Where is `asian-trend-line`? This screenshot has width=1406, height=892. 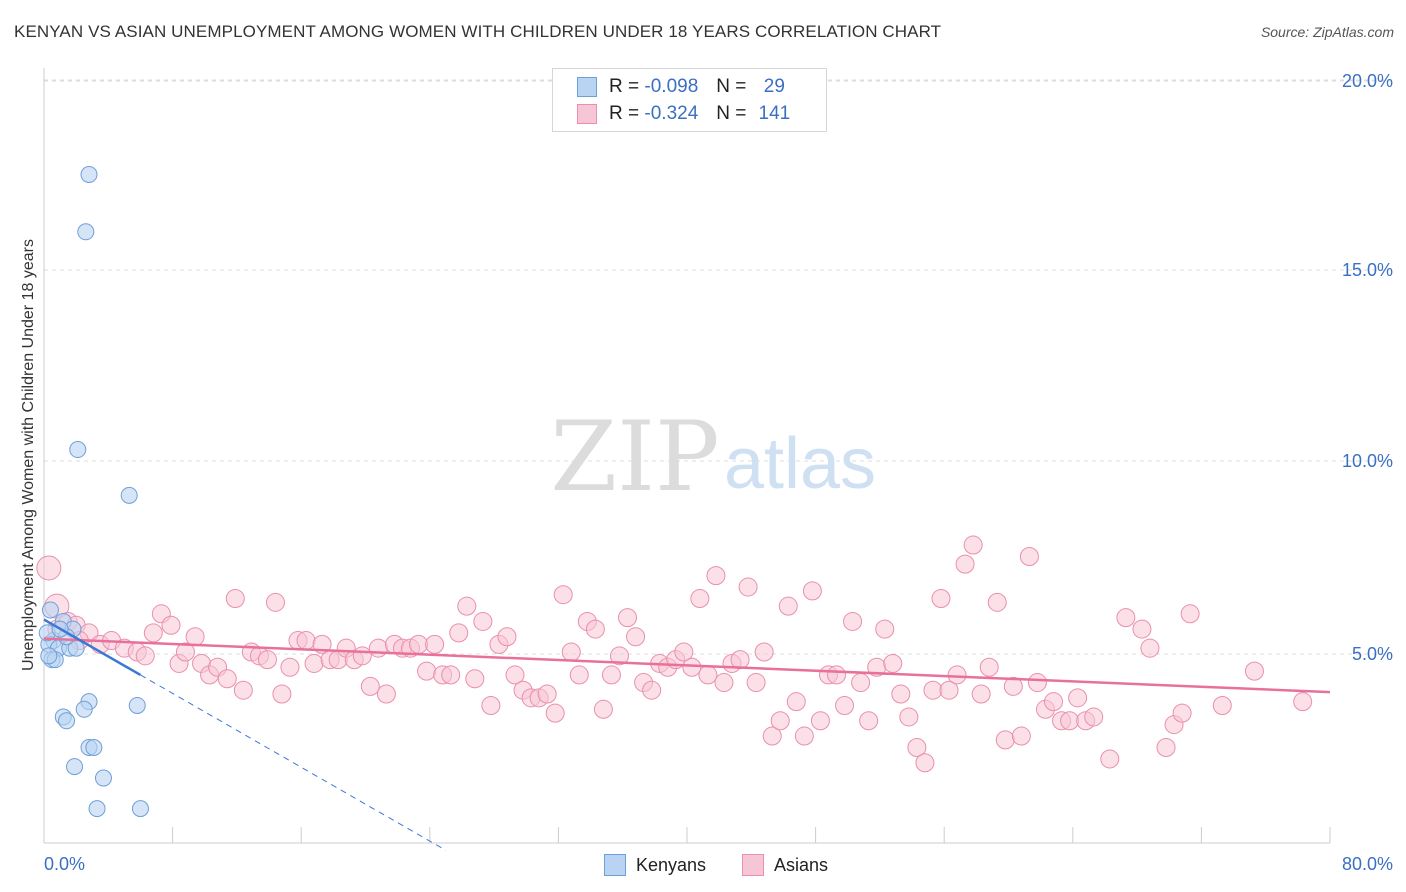 asian-trend-line is located at coordinates (687, 665).